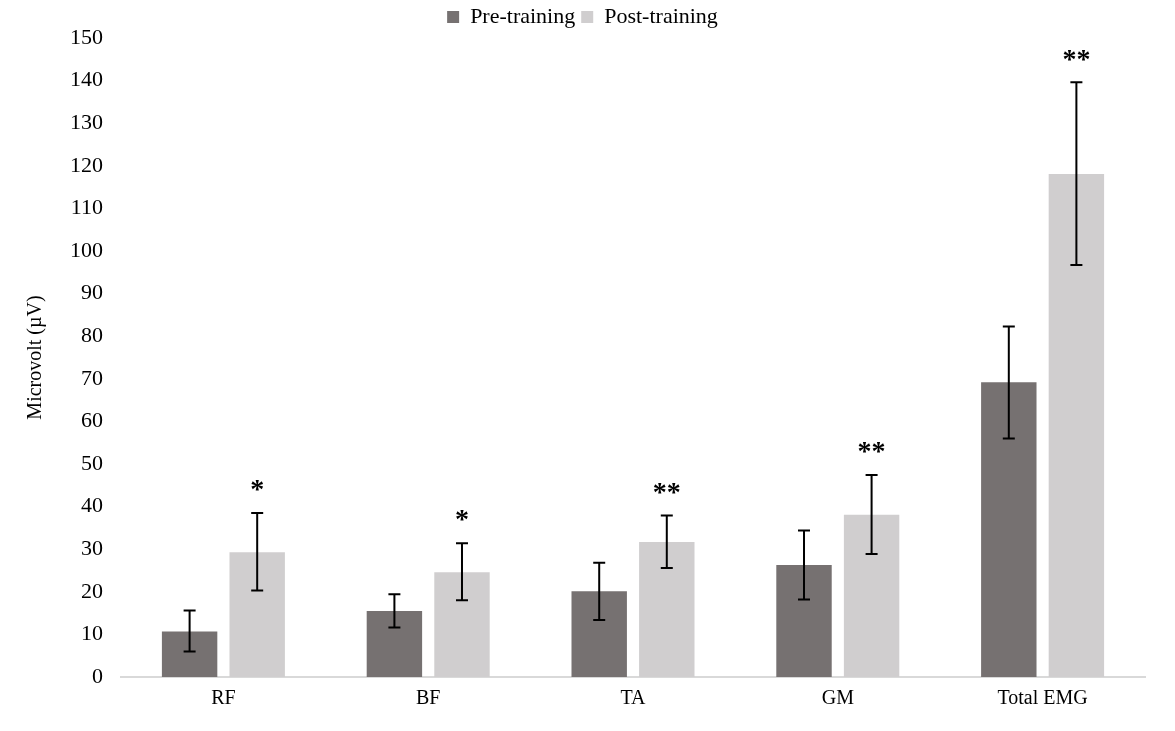 This screenshot has width=1175, height=731. Describe the element at coordinates (92, 292) in the screenshot. I see `y-tick-label: 90` at that location.